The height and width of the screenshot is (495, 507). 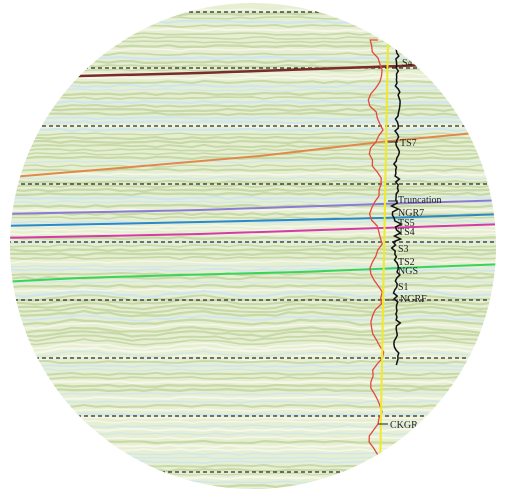 What do you see at coordinates (403, 249) in the screenshot?
I see `label-s3: S3` at bounding box center [403, 249].